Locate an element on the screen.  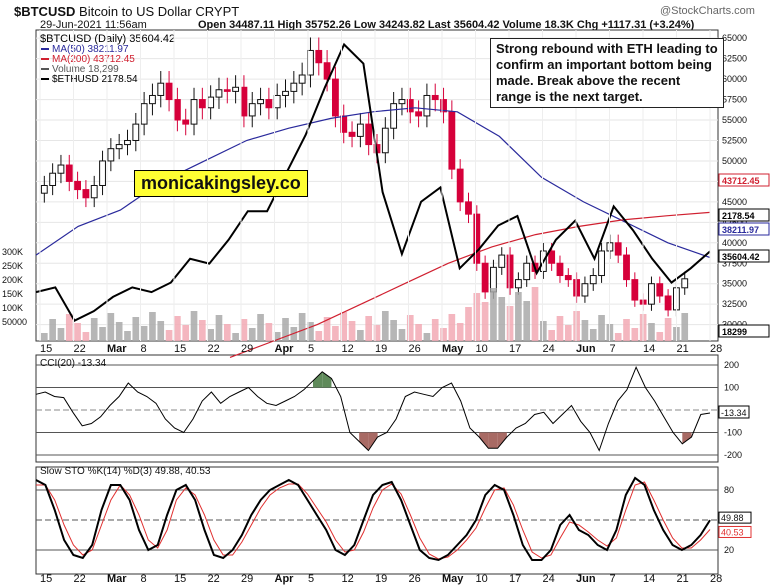
cci-tick-label: -100 is located at coordinates (733, 433).